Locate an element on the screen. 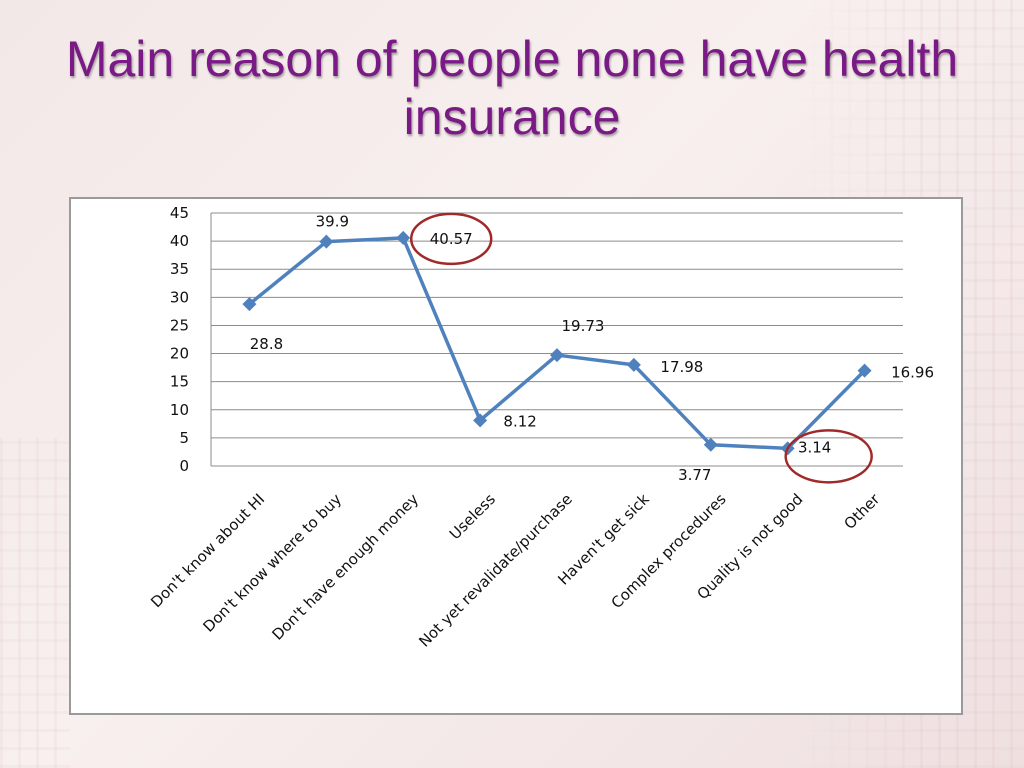 The image size is (1024, 768). data-label: 39.9 is located at coordinates (332, 222).